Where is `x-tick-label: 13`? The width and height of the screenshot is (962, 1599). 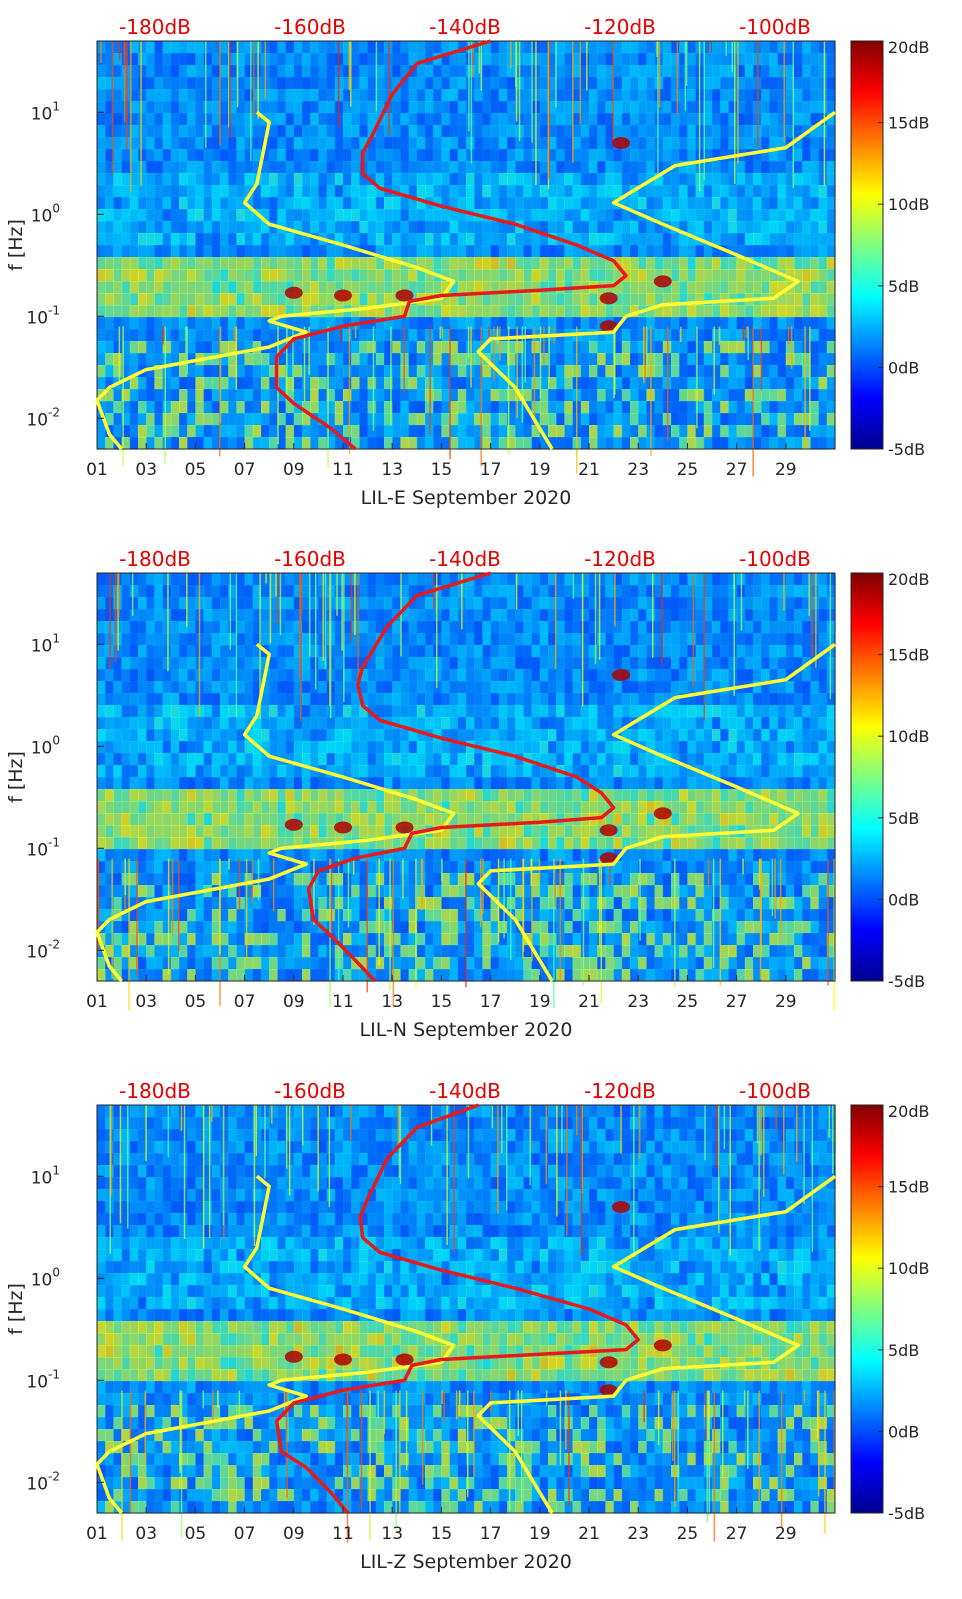
x-tick-label: 13 is located at coordinates (392, 470).